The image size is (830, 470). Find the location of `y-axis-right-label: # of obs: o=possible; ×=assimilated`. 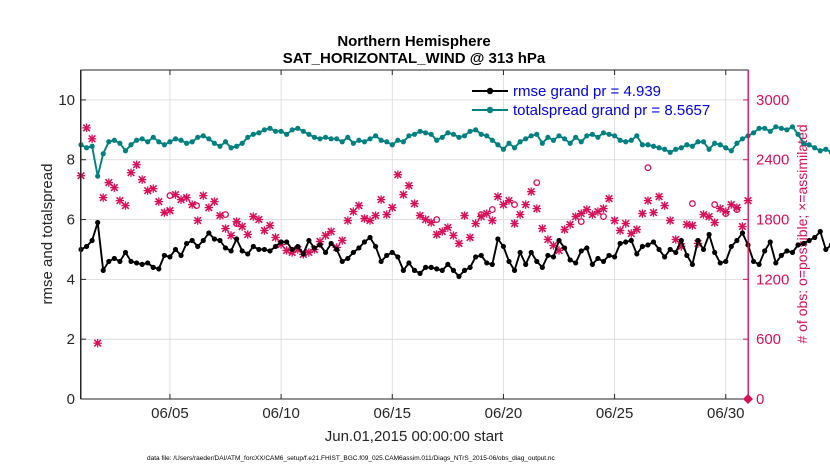

y-axis-right-label: # of obs: o=possible; ×=assimilated is located at coordinates (802, 233).